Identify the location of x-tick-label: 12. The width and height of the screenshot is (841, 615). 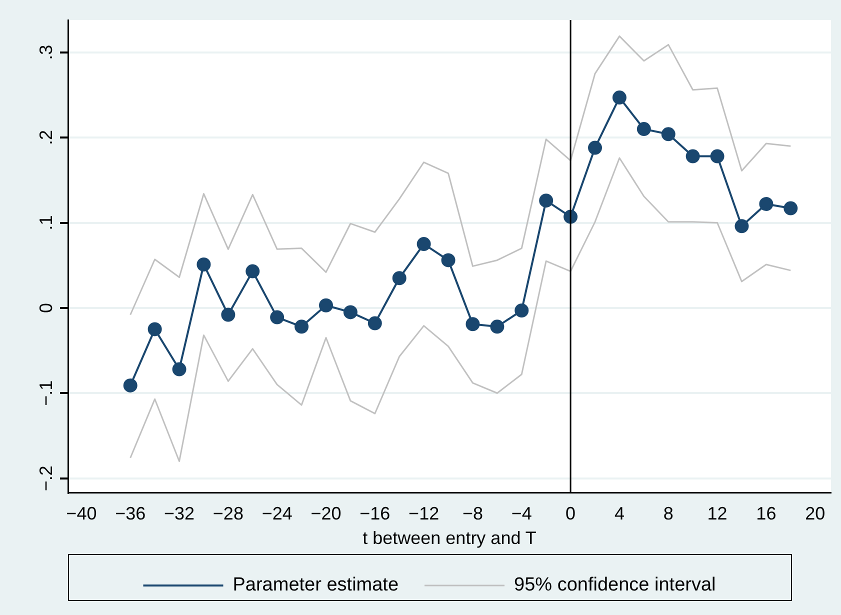
(717, 514).